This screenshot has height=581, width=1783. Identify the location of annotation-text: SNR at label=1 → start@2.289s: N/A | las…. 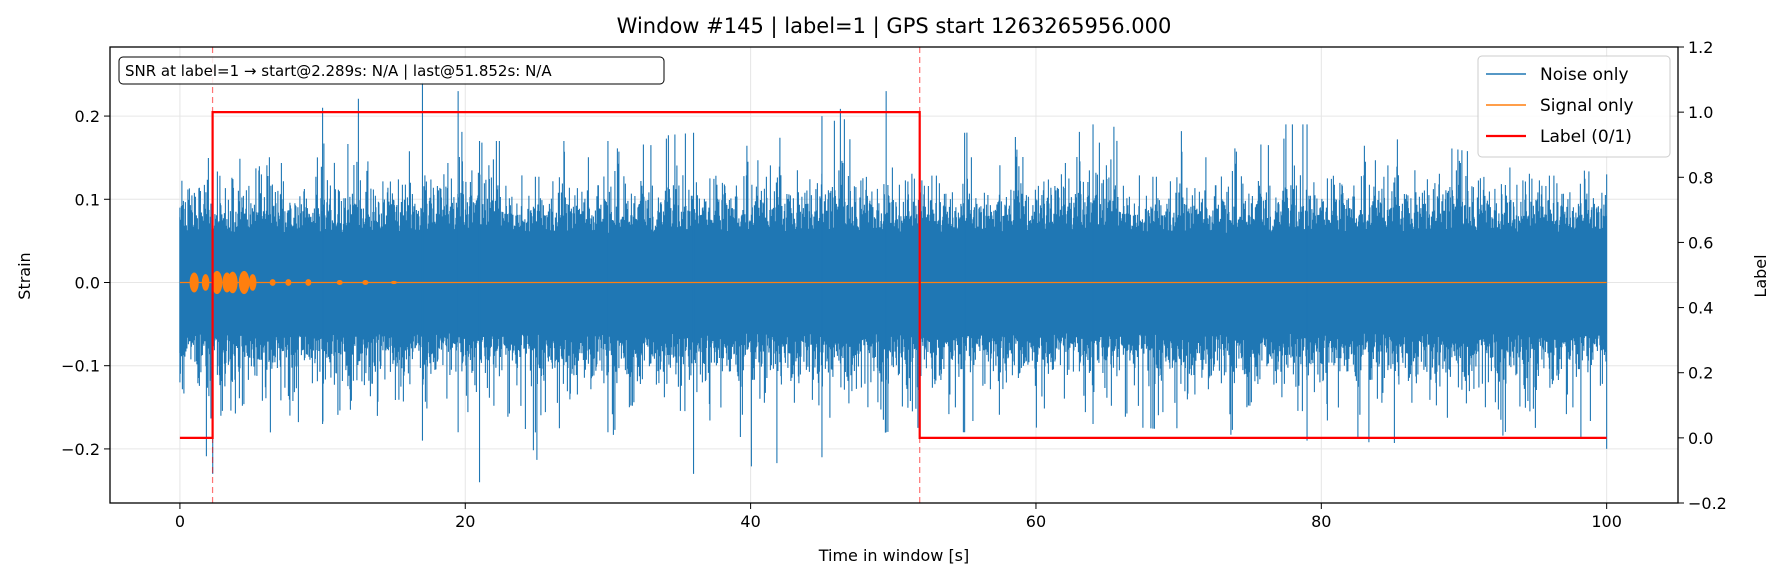
(338, 71).